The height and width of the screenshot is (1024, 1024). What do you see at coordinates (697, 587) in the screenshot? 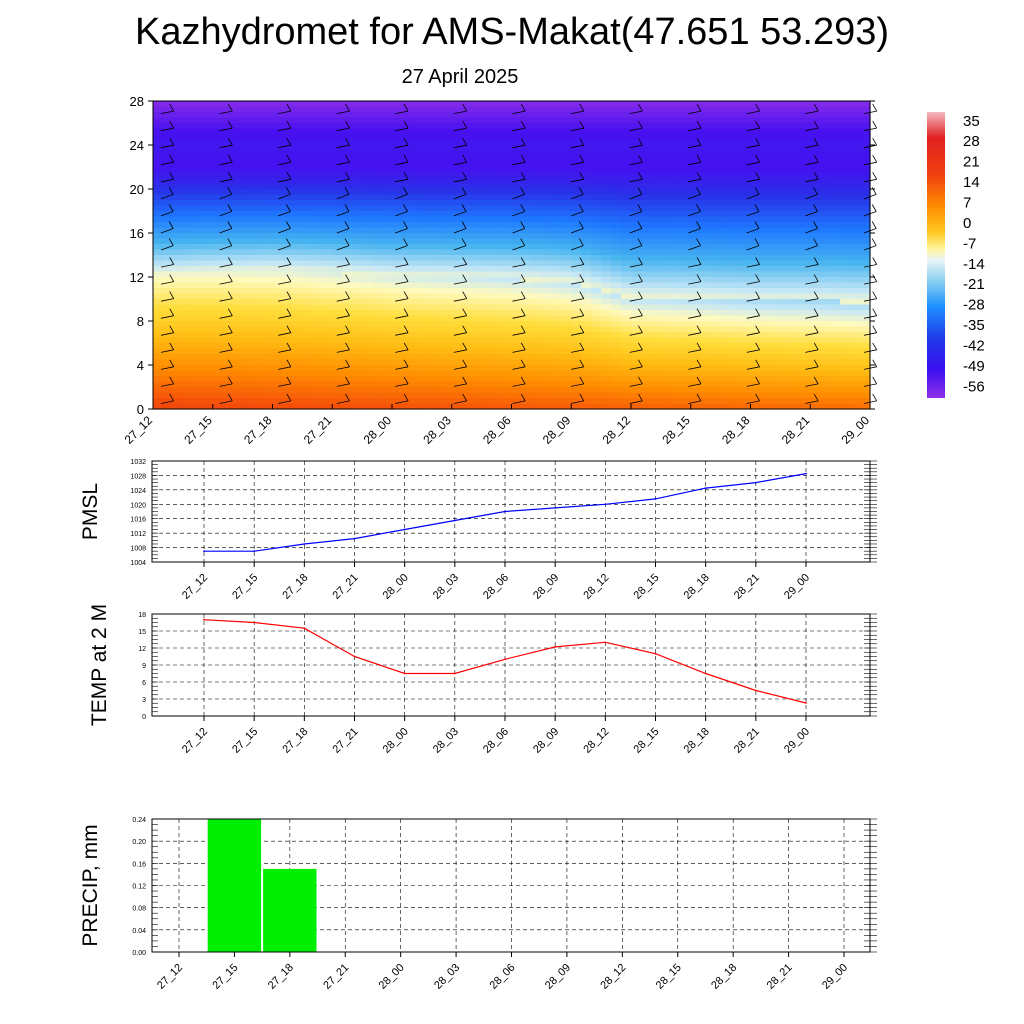
I see `x-tick-label: 28_18` at bounding box center [697, 587].